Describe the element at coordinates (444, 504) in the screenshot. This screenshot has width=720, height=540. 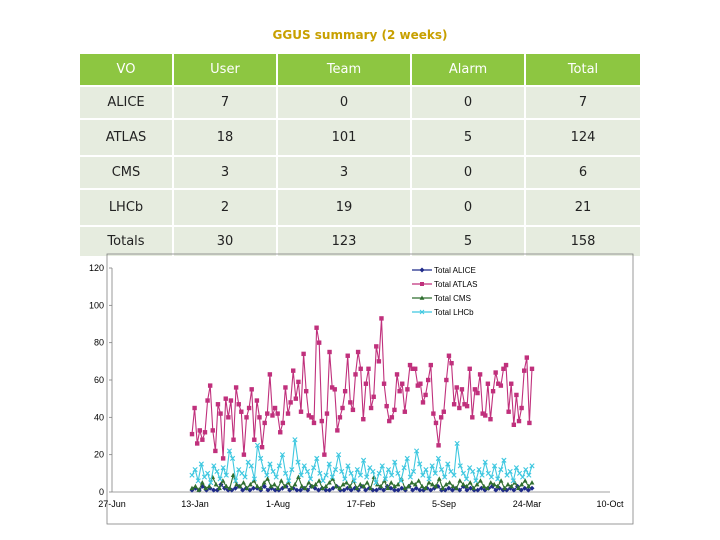
I see `x-tick-label: 5-Sep` at that location.